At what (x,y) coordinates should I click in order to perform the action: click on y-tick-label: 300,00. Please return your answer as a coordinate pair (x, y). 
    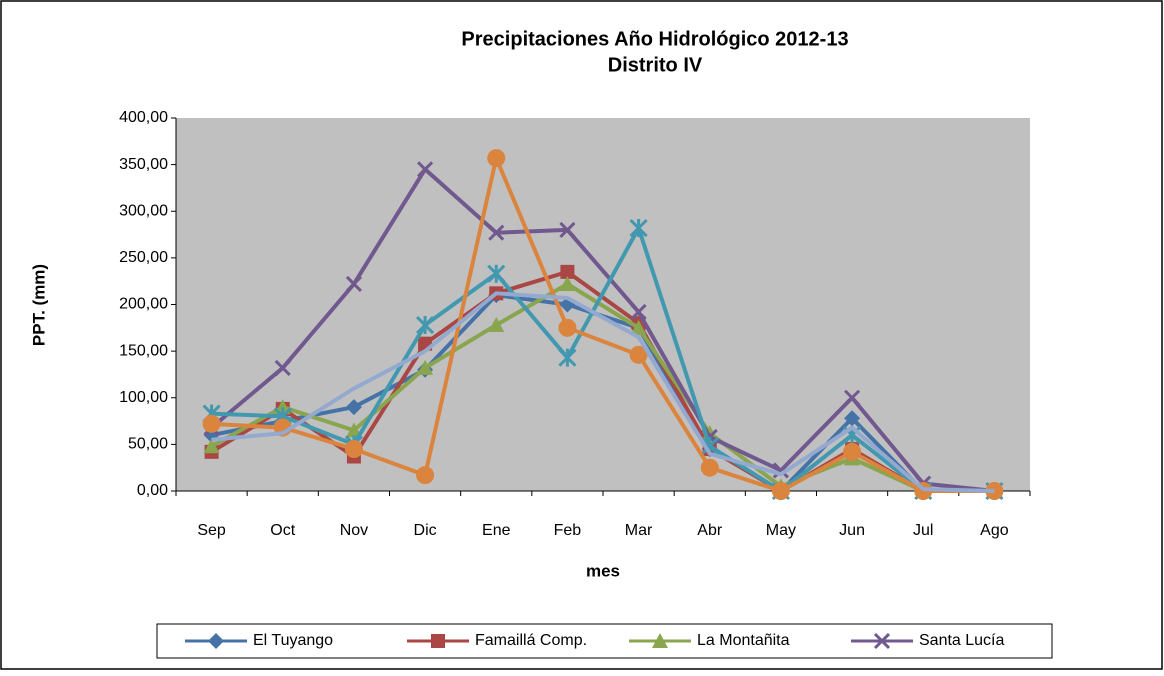
    Looking at the image, I should click on (143, 210).